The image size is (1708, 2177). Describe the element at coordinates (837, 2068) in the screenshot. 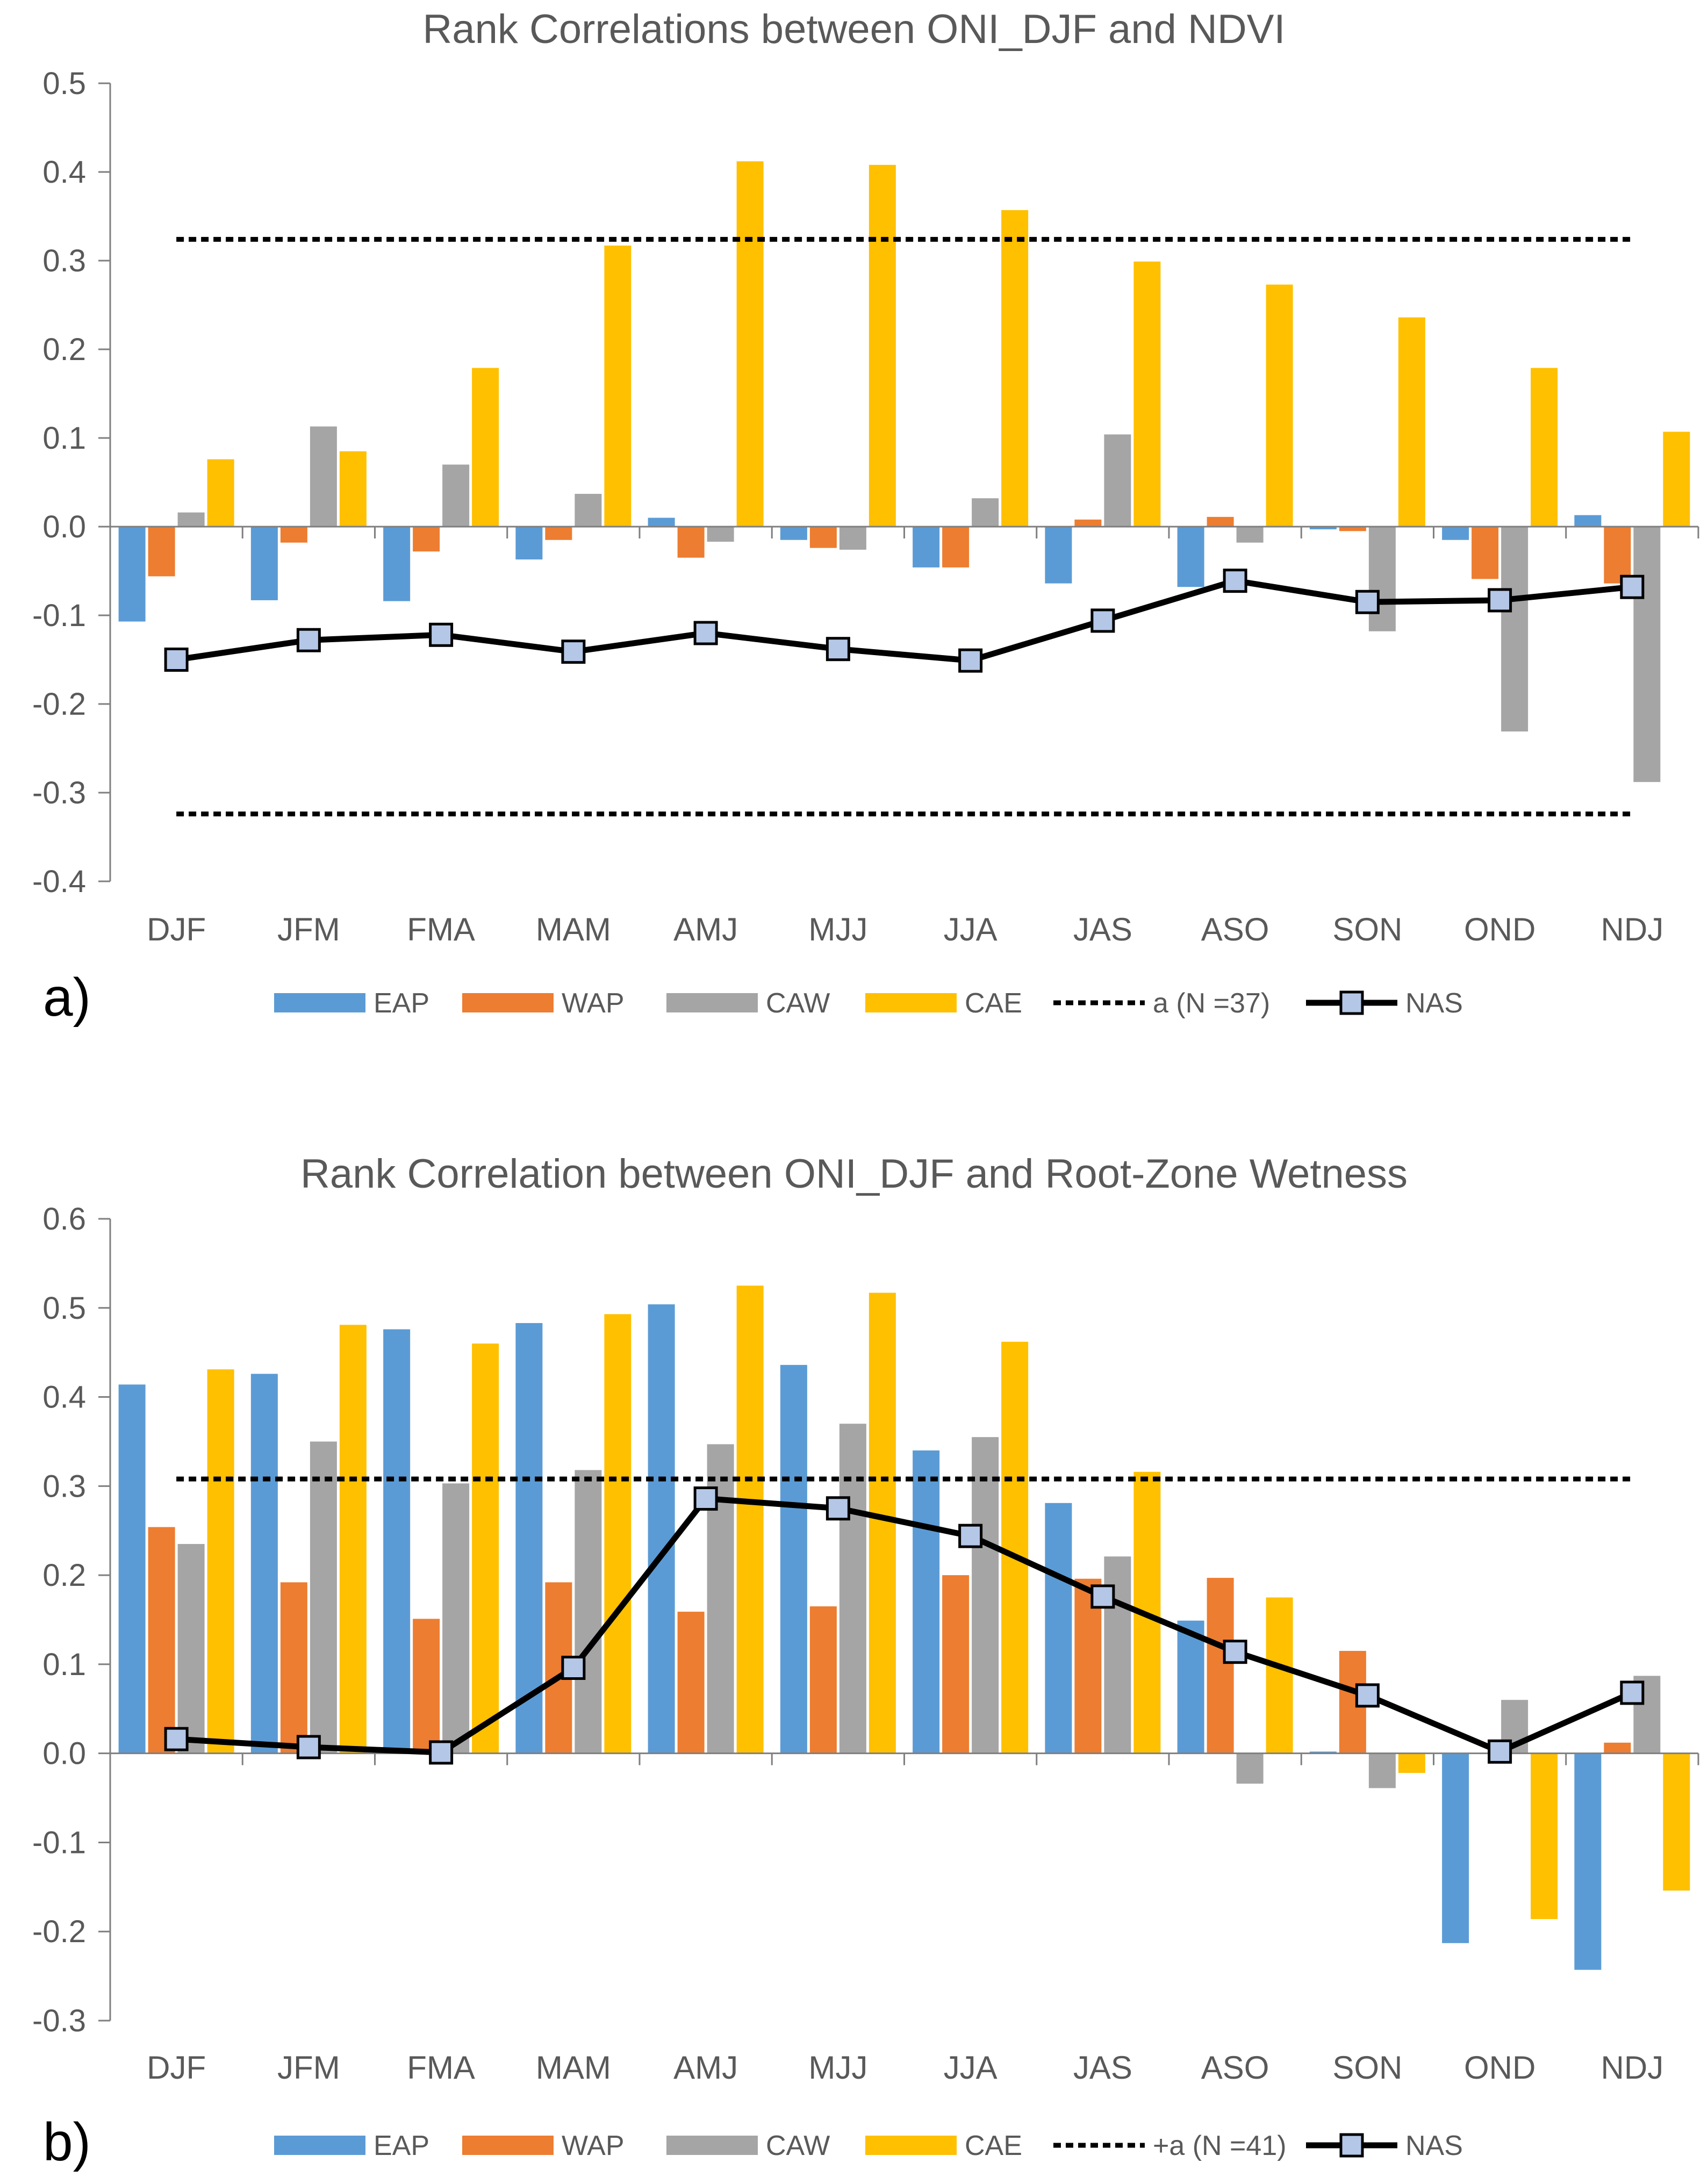

I see `panel-b-category-label: MJJ` at that location.